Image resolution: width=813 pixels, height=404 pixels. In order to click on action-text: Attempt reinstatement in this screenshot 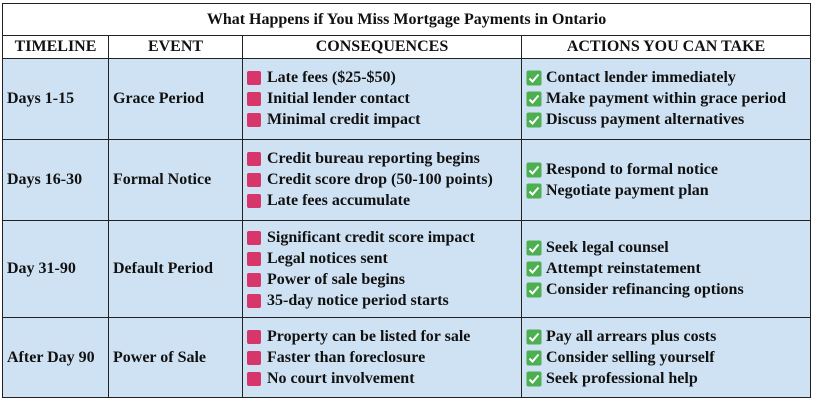, I will do `click(623, 268)`.